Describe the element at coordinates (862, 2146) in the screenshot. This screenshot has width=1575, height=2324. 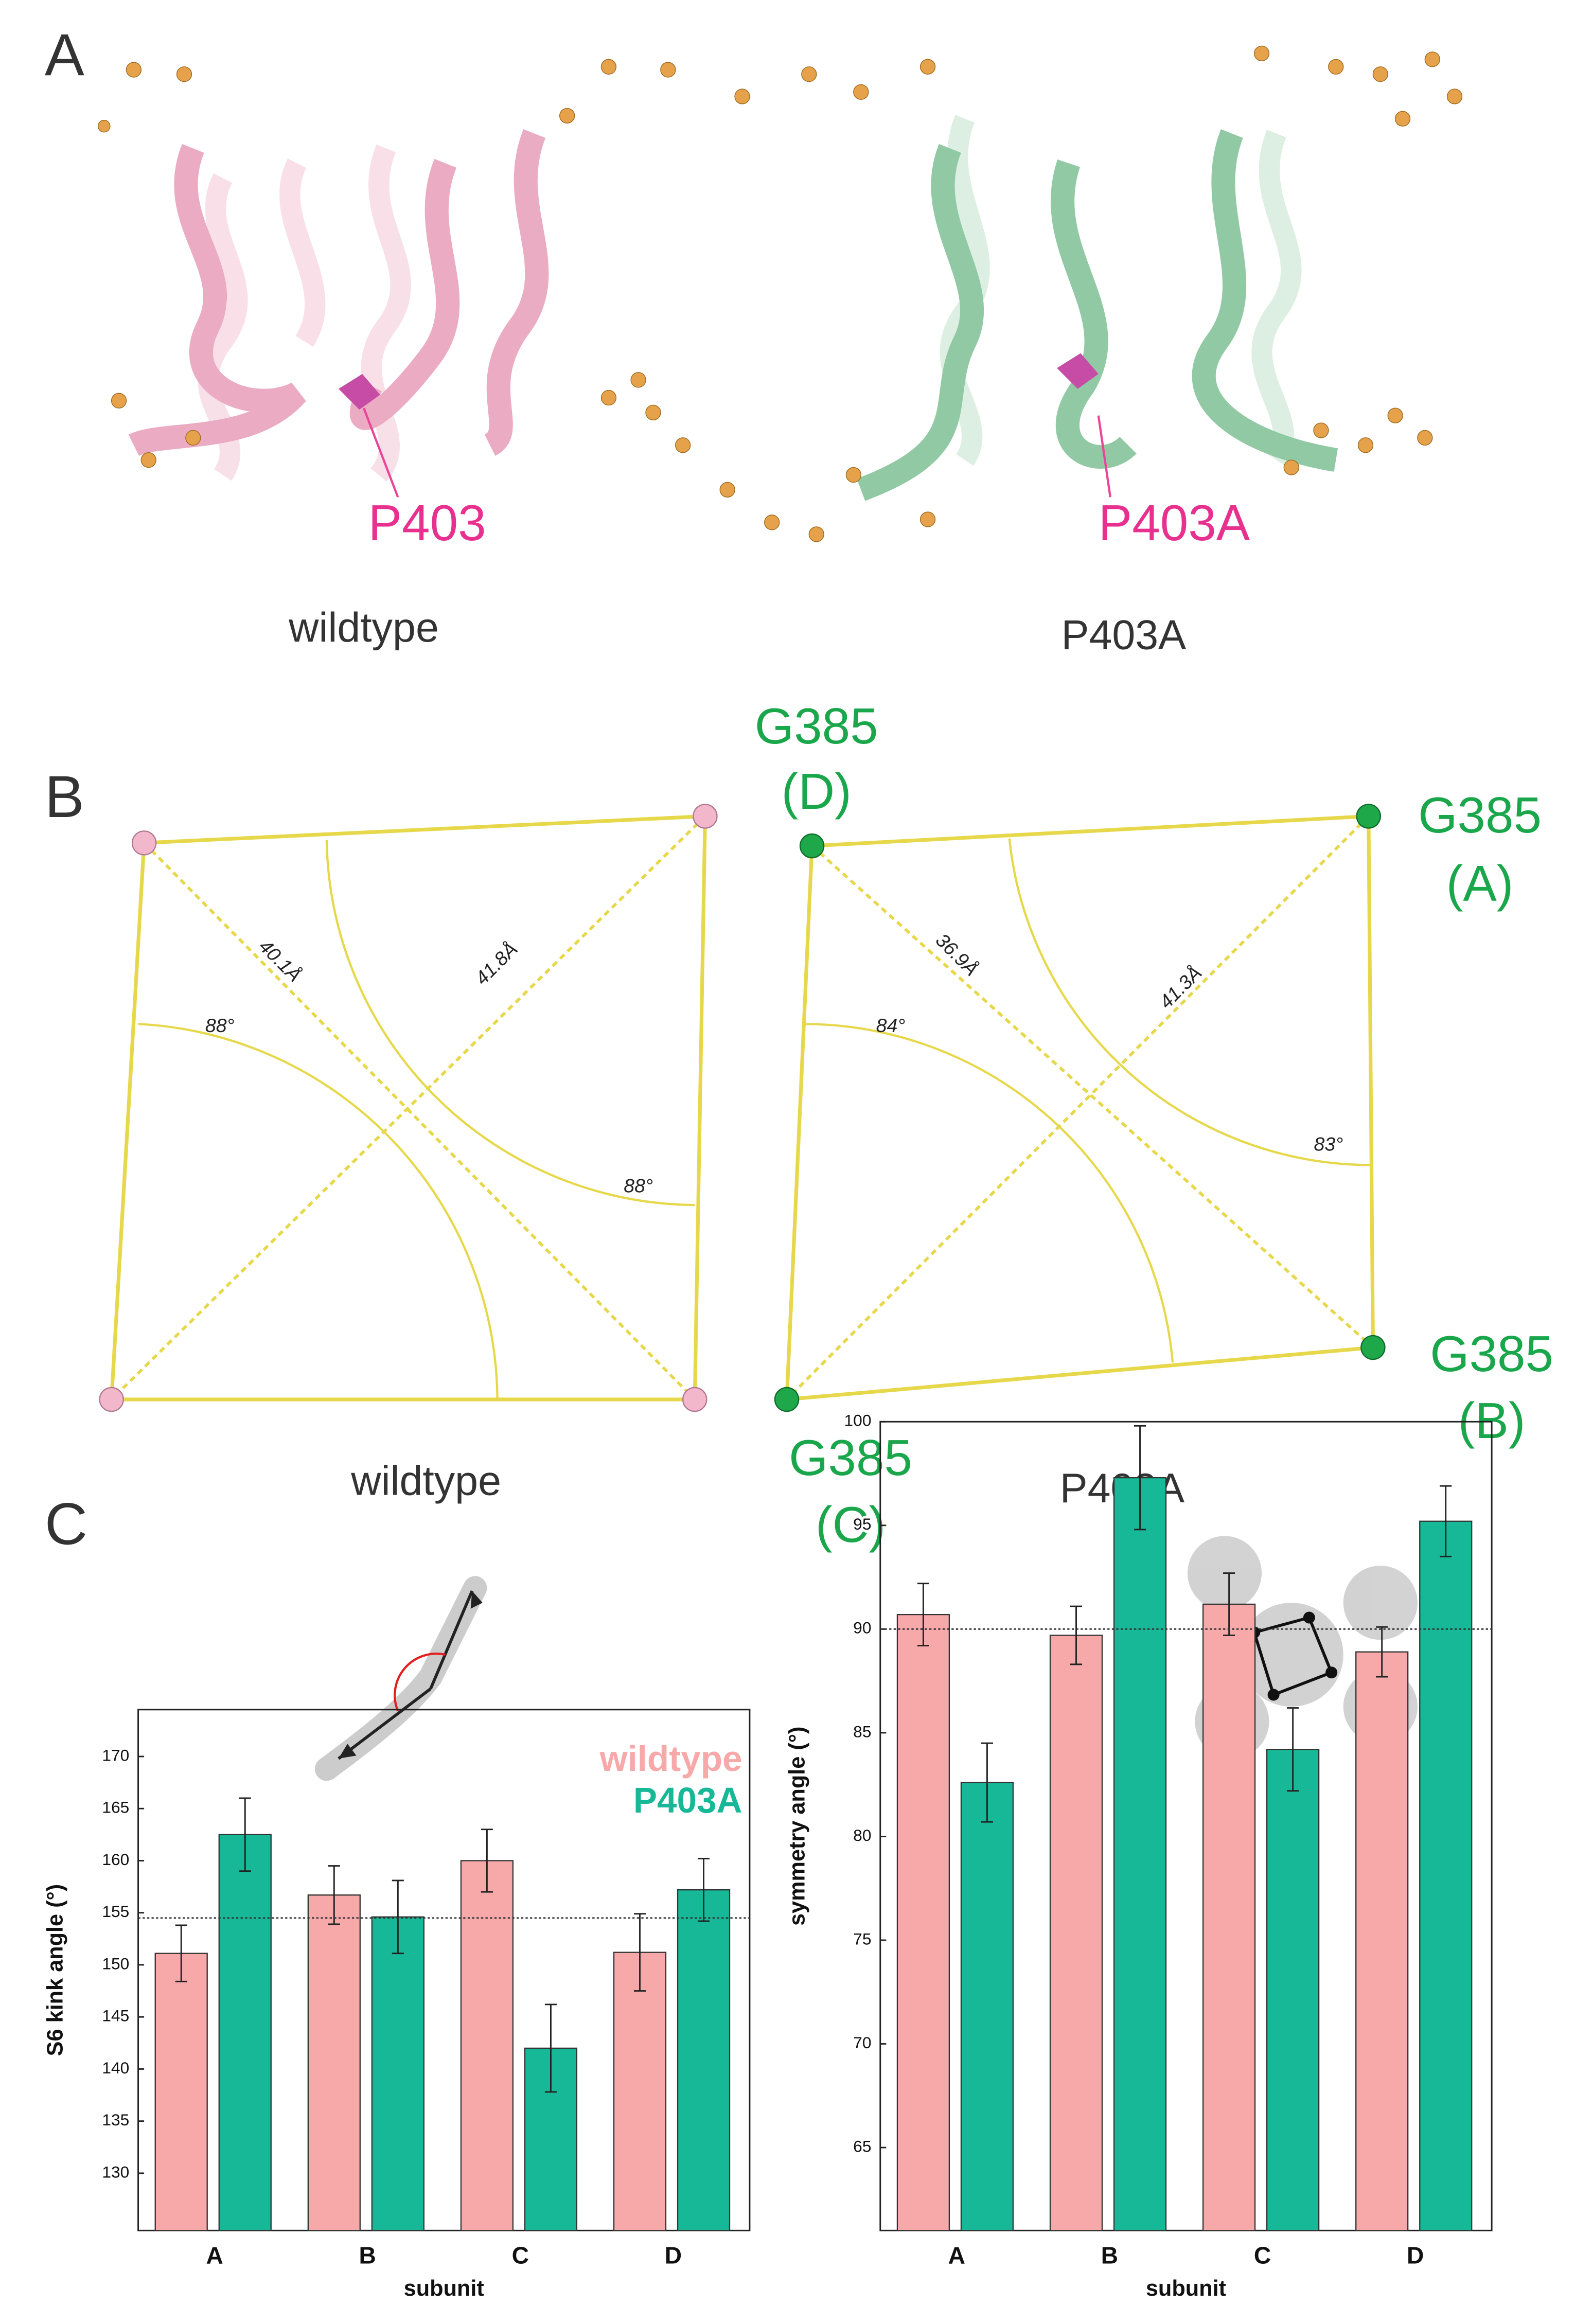
I see `y-tick-label: 65` at that location.